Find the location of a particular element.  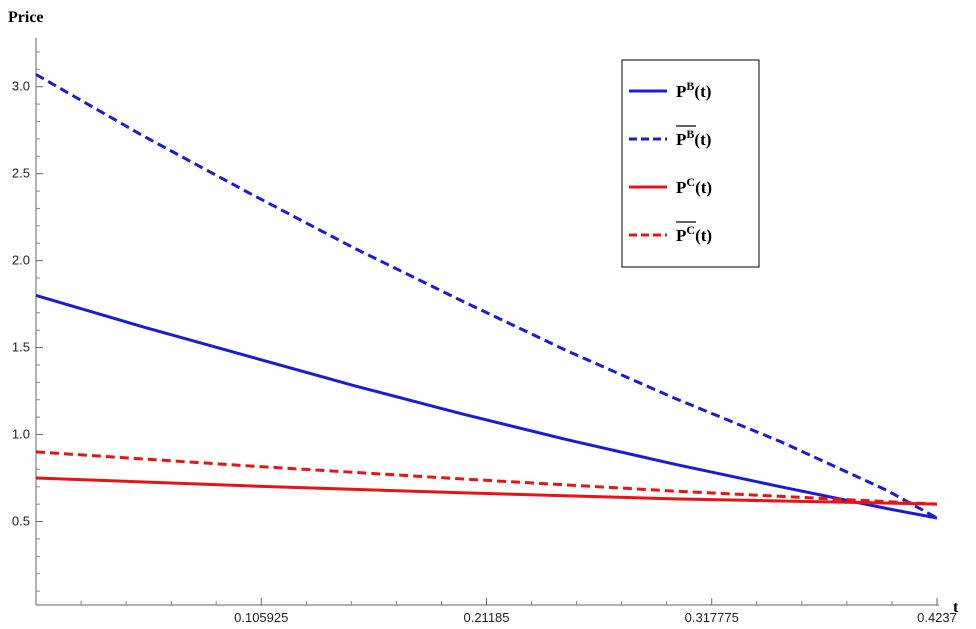

y-ticks: 0.5 1.0 1.5 2.0 2.5 3.0 is located at coordinates (27, 321).